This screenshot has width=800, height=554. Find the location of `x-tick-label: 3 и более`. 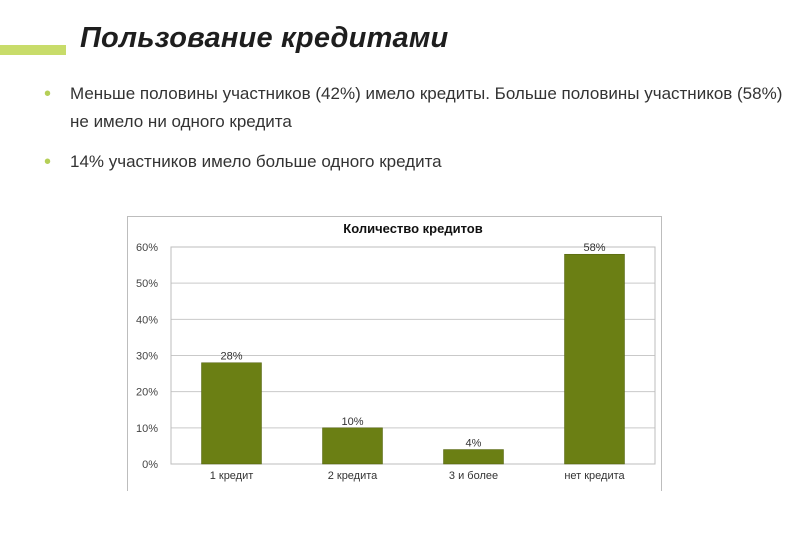

x-tick-label: 3 и более is located at coordinates (473, 476).